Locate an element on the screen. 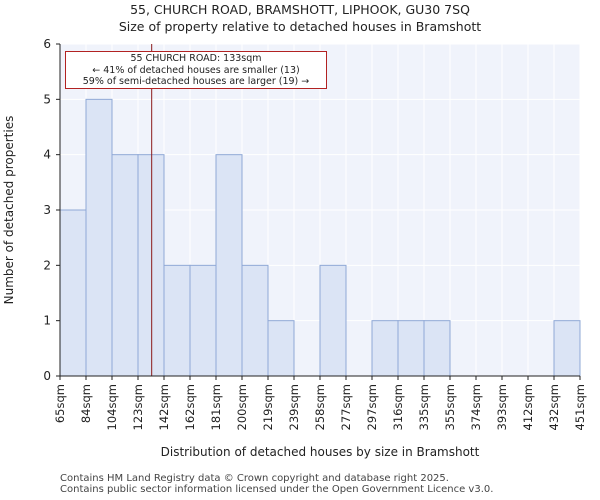 The height and width of the screenshot is (500, 600). y-tick-label: 0 is located at coordinates (47, 376).